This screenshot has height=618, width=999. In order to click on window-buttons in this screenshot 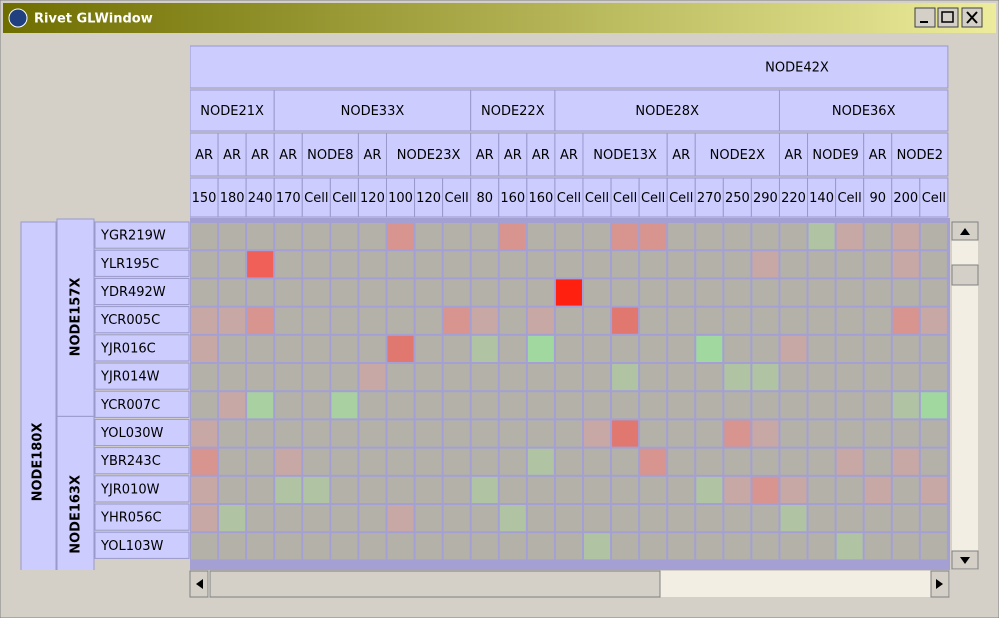, I will do `click(948, 17)`.